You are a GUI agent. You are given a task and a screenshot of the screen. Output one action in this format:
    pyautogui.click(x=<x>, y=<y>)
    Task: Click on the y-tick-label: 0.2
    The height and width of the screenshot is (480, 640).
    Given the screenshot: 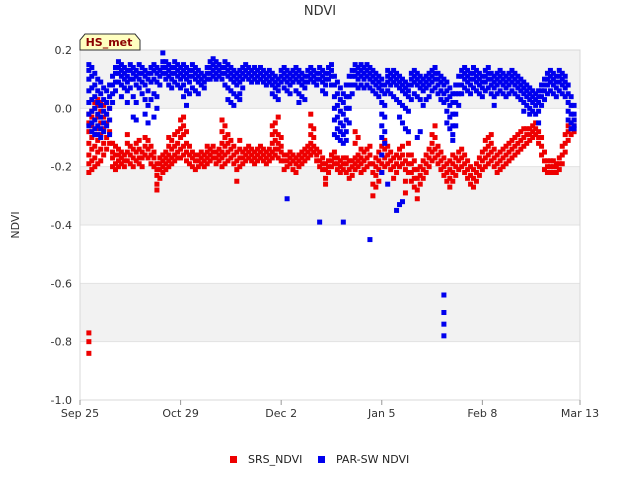 What is the action you would take?
    pyautogui.click(x=64, y=50)
    